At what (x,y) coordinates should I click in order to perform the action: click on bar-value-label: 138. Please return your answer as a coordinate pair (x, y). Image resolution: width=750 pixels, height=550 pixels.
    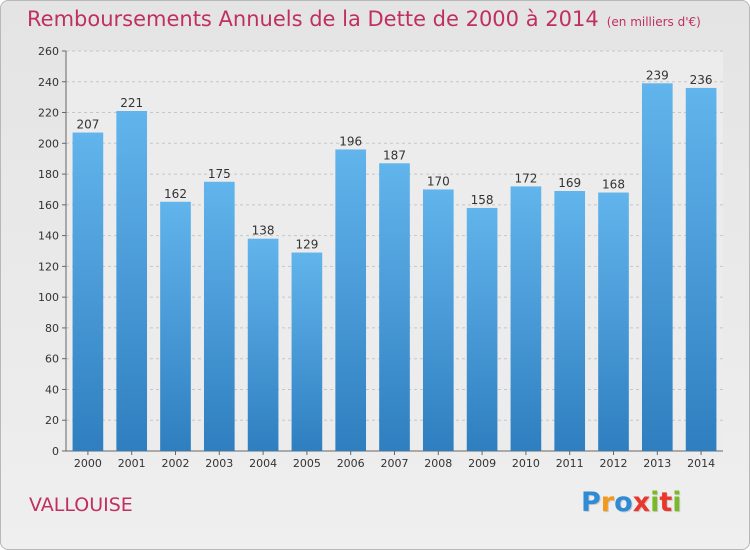
    Looking at the image, I should click on (263, 231).